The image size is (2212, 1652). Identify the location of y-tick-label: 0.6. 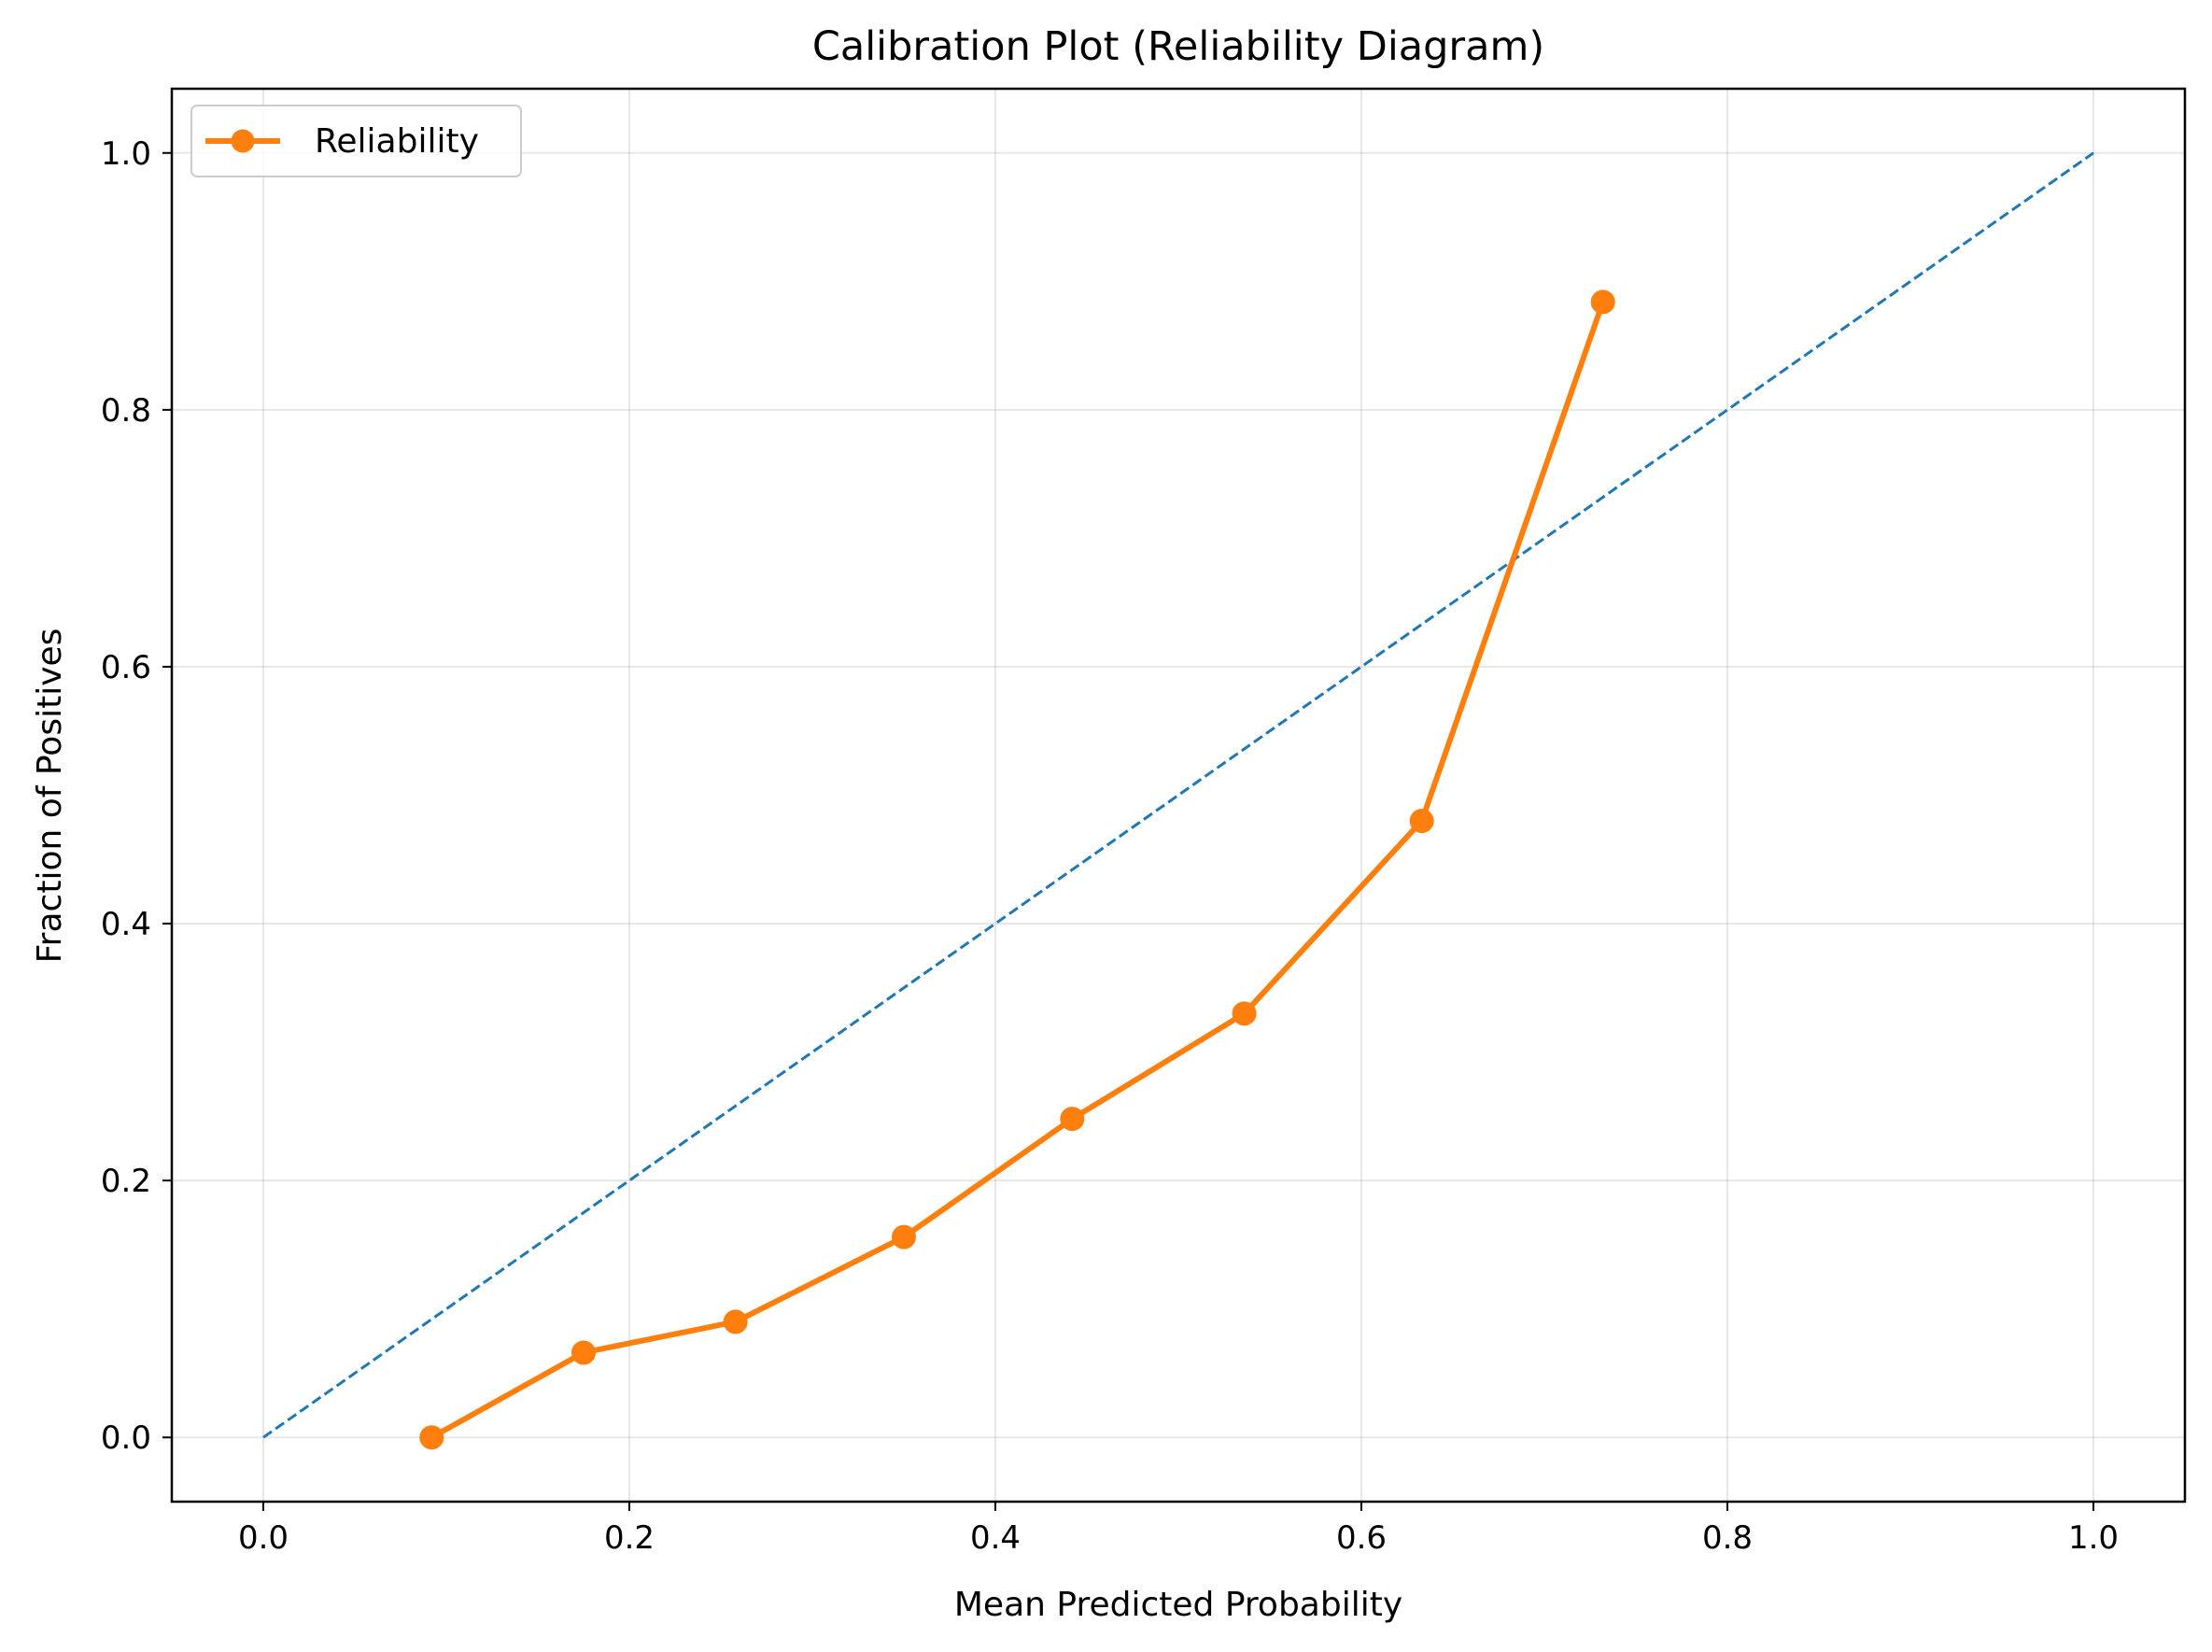
(126, 667).